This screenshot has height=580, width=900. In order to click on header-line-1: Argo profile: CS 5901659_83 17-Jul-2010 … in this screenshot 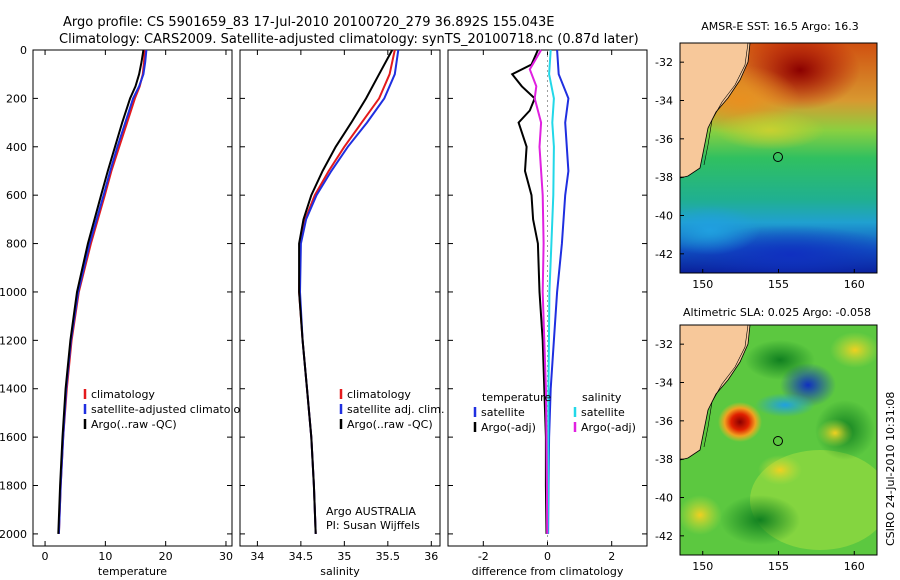, I will do `click(308, 22)`.